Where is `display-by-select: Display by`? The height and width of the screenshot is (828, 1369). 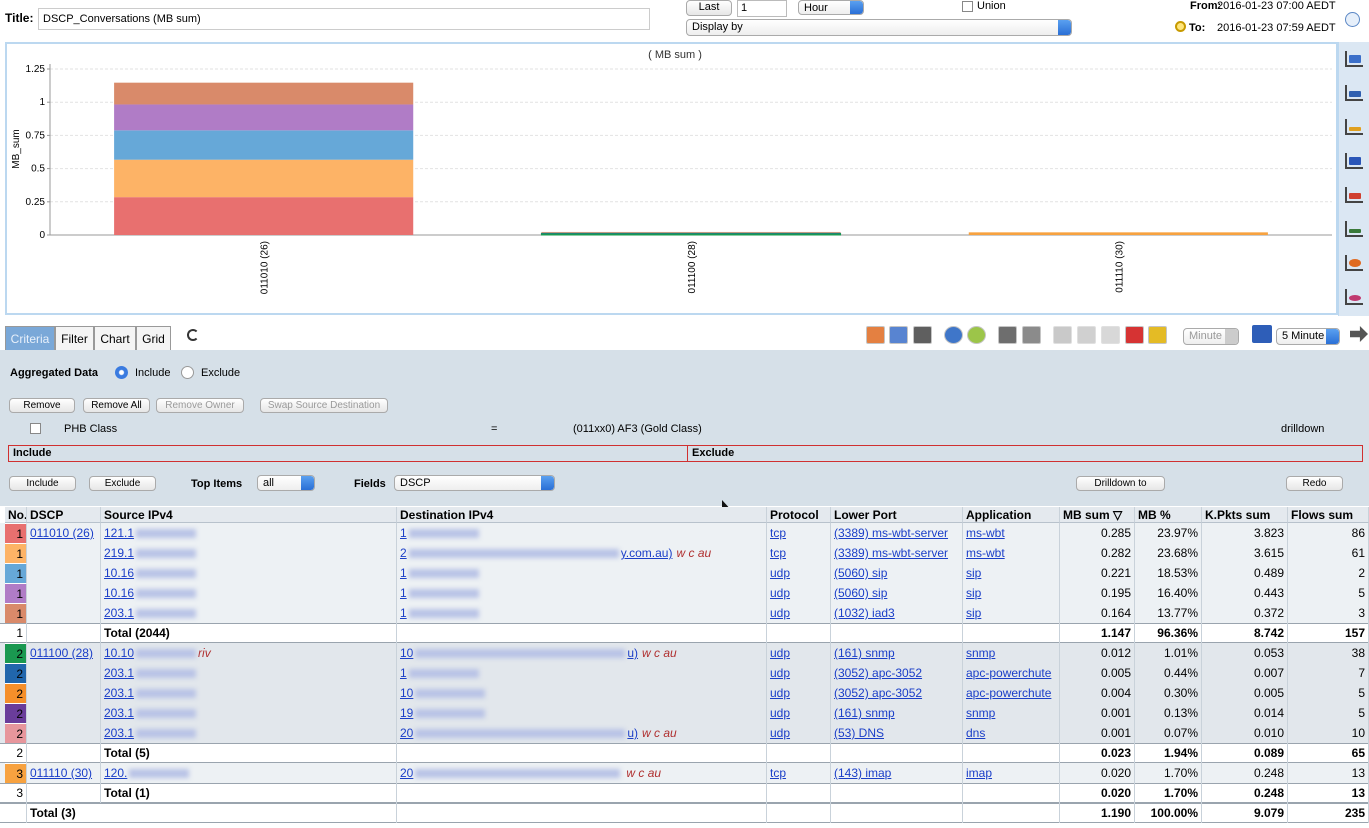
display-by-select: Display by is located at coordinates (879, 27).